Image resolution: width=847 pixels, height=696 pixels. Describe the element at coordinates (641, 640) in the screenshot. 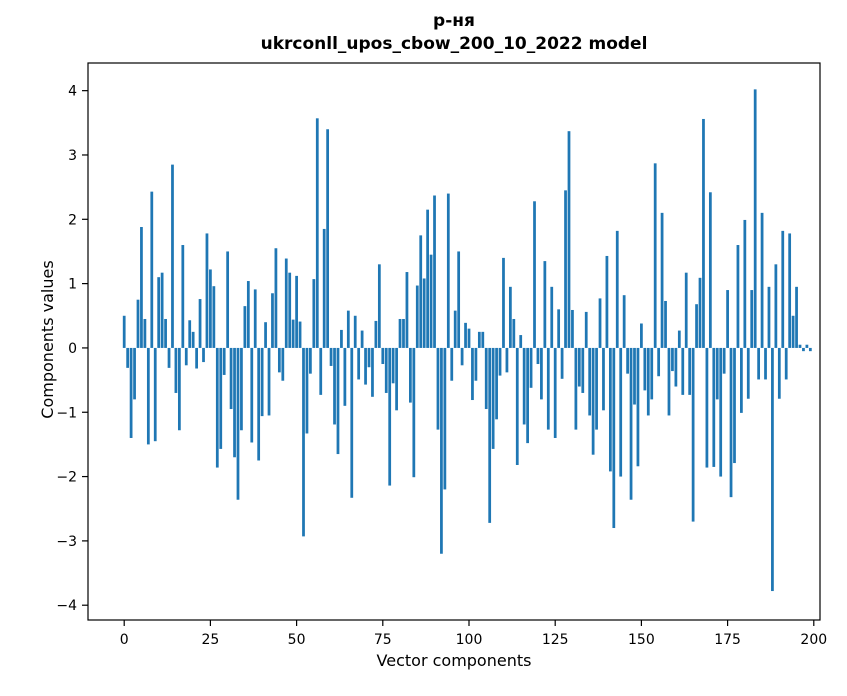

I see `x-tick-label: 150` at that location.